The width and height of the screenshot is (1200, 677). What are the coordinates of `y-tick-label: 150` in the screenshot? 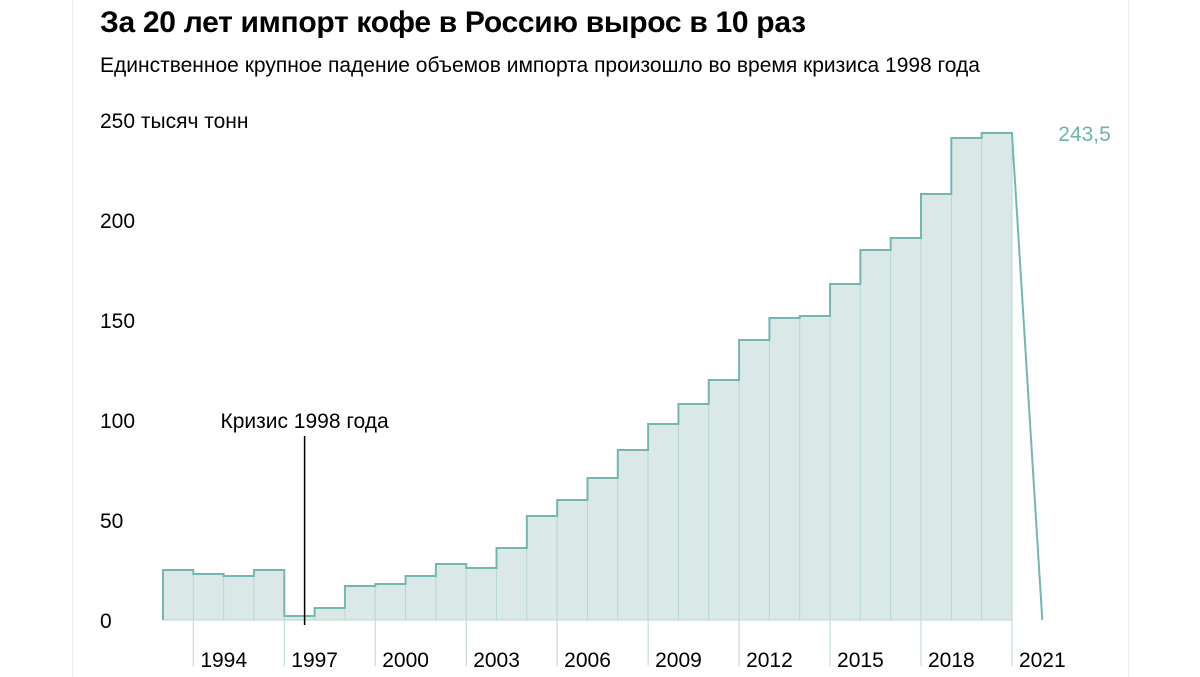 It's located at (117, 321).